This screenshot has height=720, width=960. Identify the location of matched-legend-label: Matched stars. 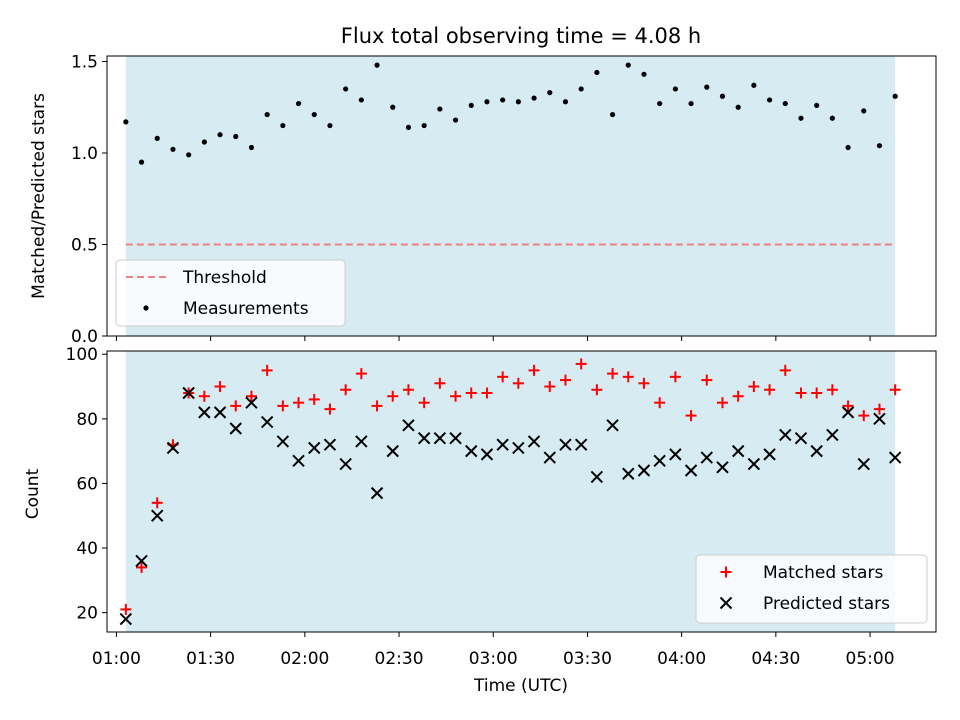
(823, 573).